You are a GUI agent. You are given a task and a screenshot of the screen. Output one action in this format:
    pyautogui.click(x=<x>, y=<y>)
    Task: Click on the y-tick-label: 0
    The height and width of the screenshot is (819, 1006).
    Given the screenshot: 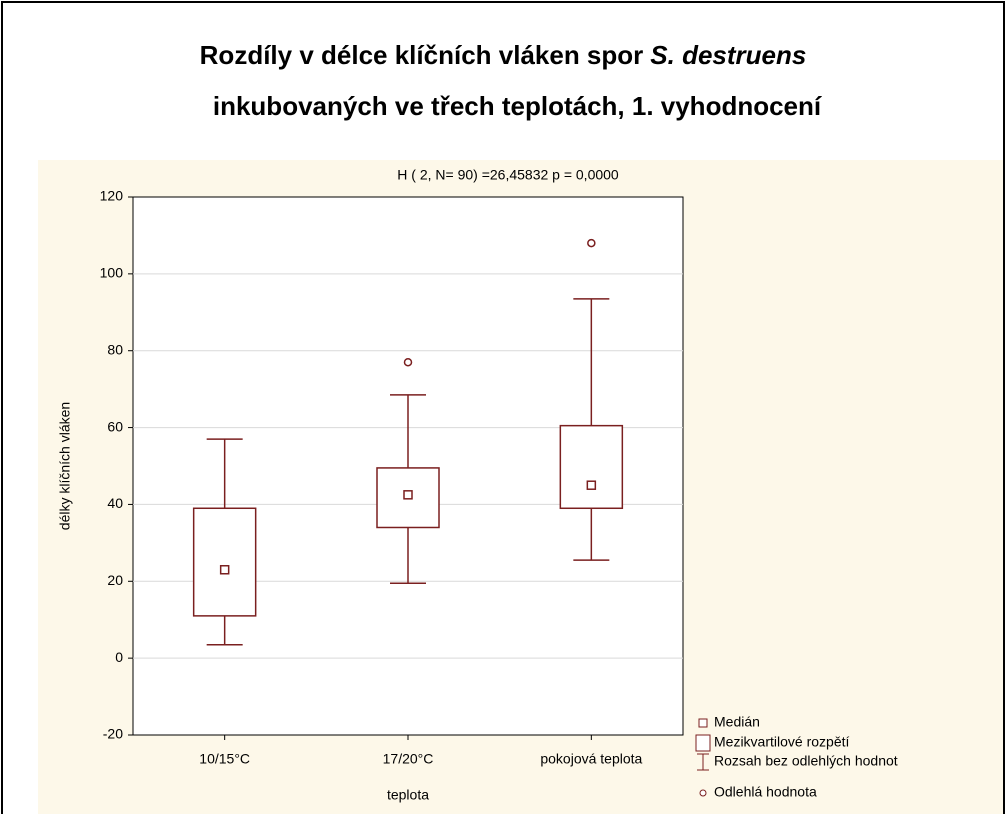 What is the action you would take?
    pyautogui.click(x=119, y=657)
    